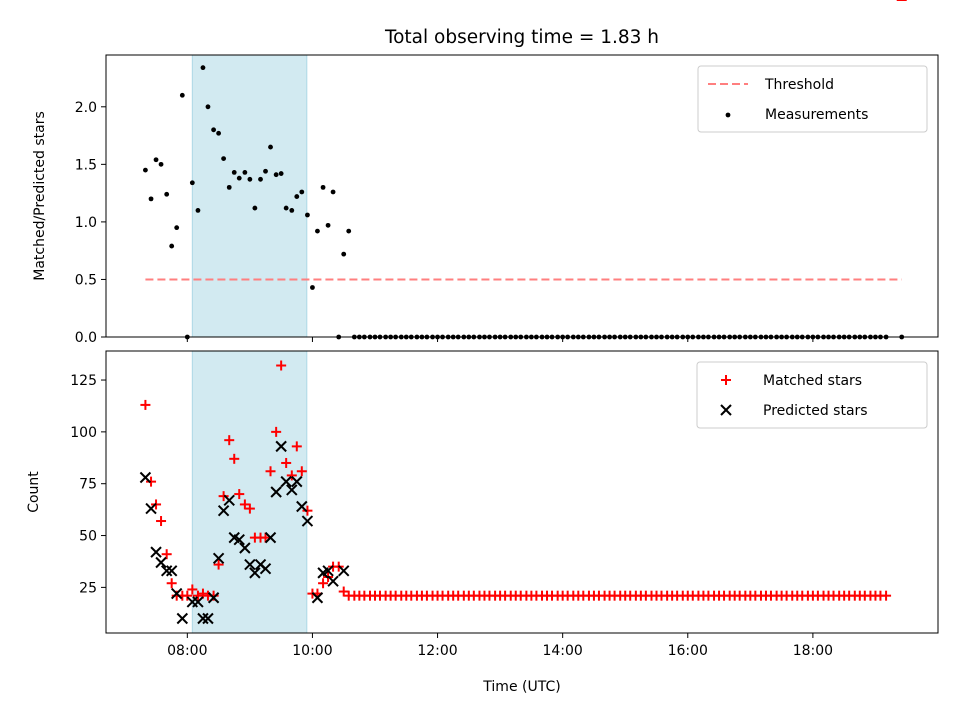 The width and height of the screenshot is (960, 720). What do you see at coordinates (187, 651) in the screenshot?
I see `x-tick-label: 08:00` at bounding box center [187, 651].